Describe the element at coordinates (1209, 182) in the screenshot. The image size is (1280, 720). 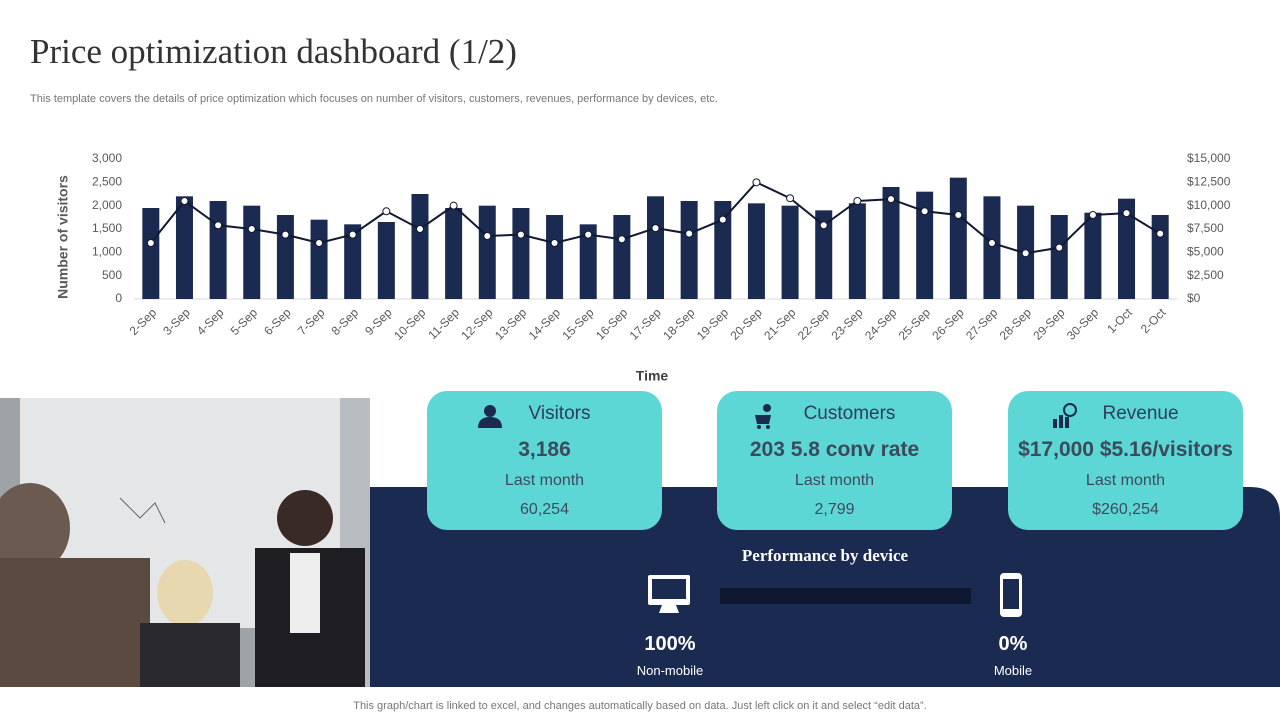
I see `y2-tick-label: $12,500` at that location.